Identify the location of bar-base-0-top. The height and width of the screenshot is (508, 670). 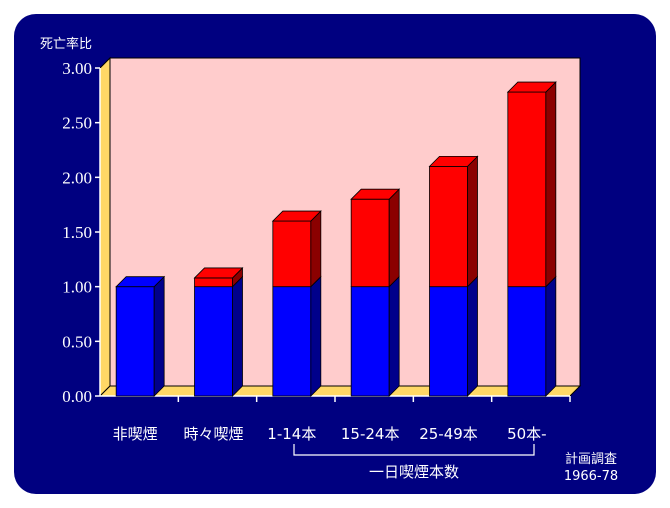
(140, 282).